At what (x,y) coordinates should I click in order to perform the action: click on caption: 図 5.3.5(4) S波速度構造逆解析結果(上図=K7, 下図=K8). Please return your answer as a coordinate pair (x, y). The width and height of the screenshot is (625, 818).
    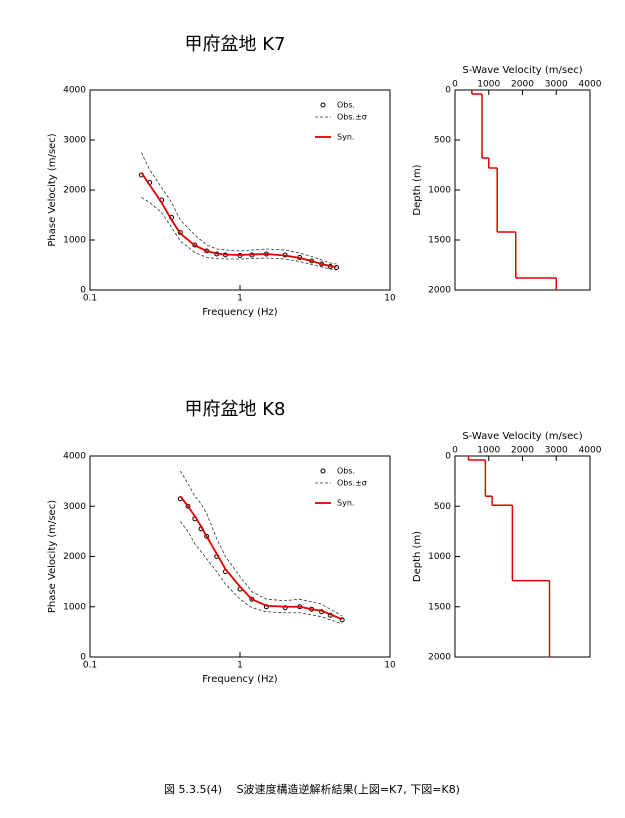
    Looking at the image, I should click on (312, 789).